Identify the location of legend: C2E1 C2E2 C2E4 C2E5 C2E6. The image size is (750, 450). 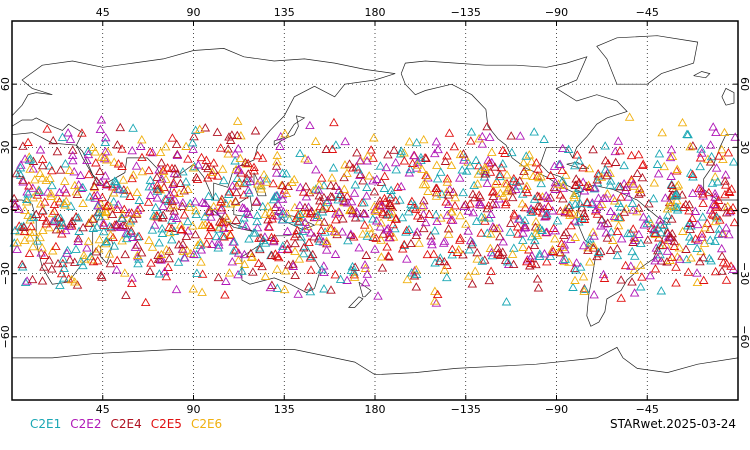
(130, 424).